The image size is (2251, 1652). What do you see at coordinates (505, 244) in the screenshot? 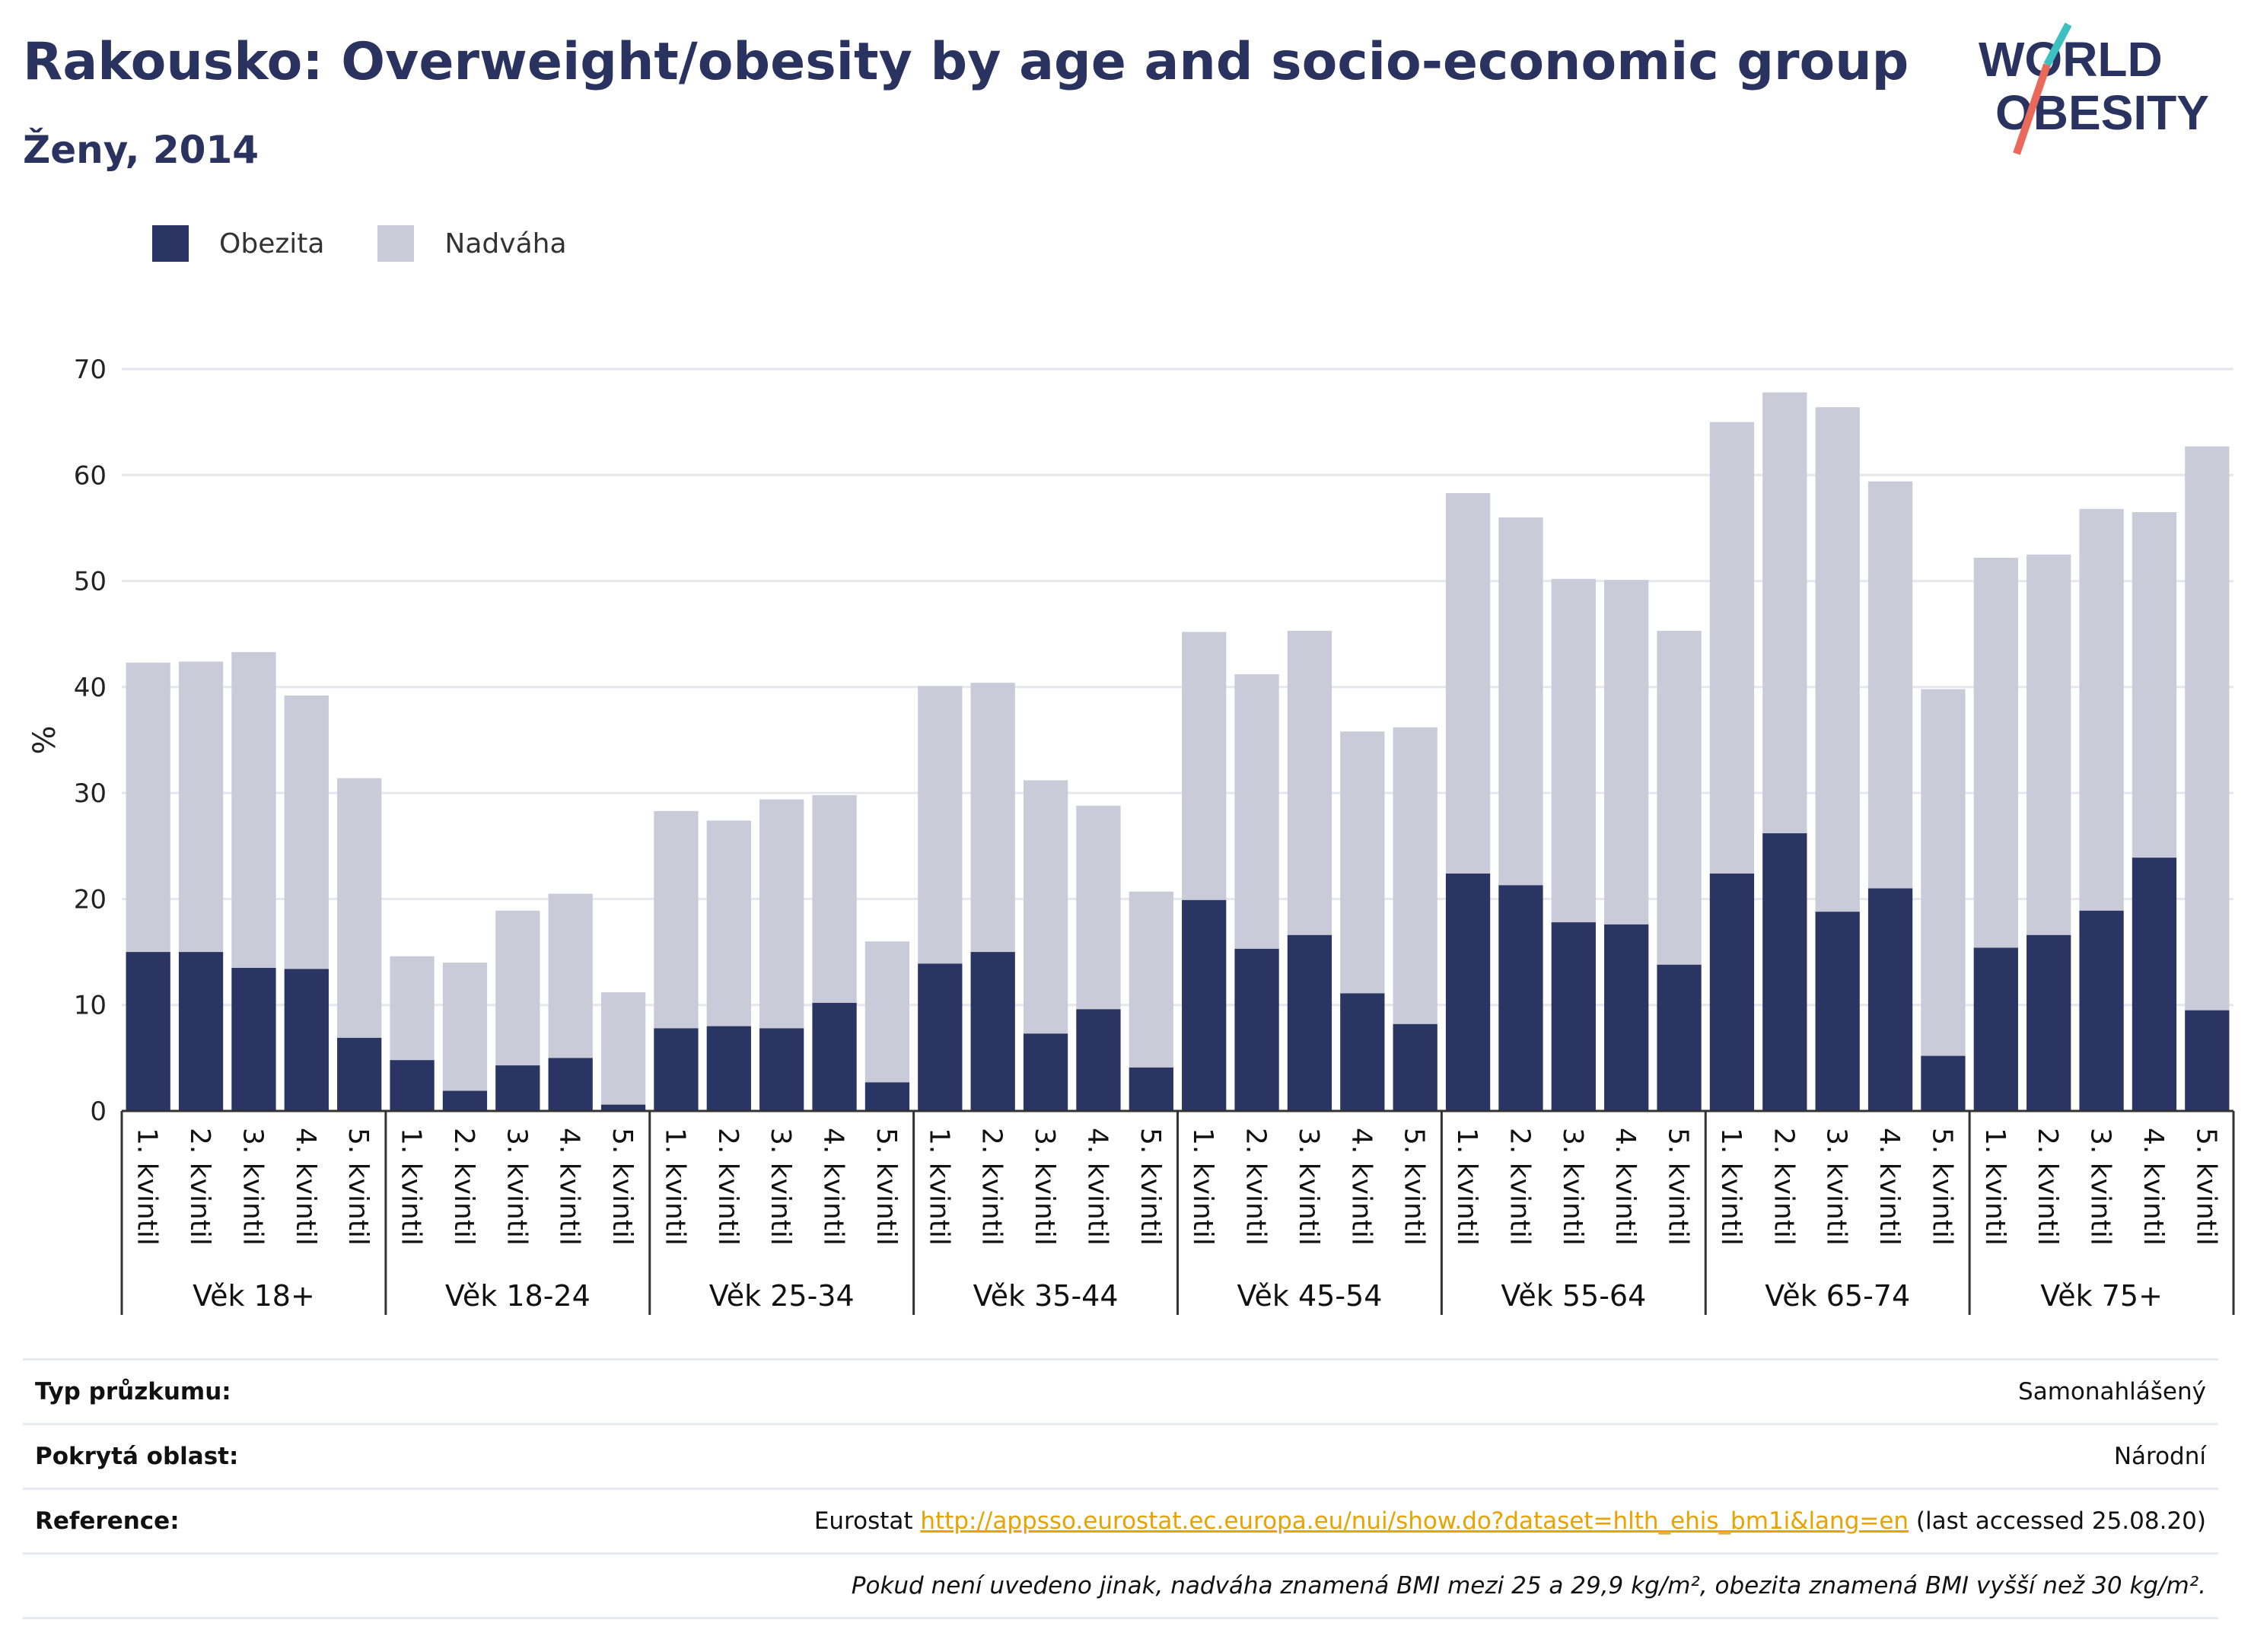
I see `legend-label-overweight: Nadváha` at bounding box center [505, 244].